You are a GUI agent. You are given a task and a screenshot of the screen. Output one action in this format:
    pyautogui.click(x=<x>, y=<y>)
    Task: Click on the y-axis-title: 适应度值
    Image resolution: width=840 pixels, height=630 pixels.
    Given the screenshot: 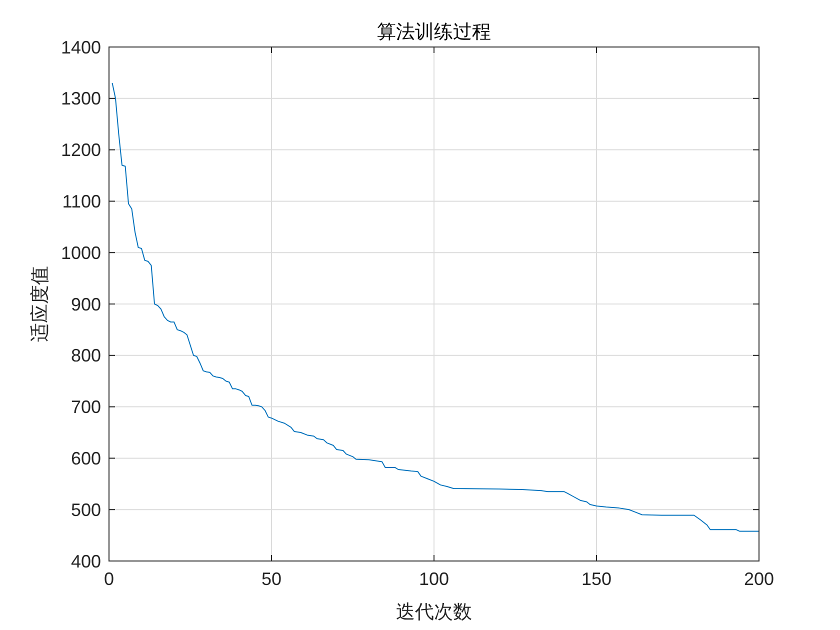 What is the action you would take?
    pyautogui.click(x=40, y=304)
    